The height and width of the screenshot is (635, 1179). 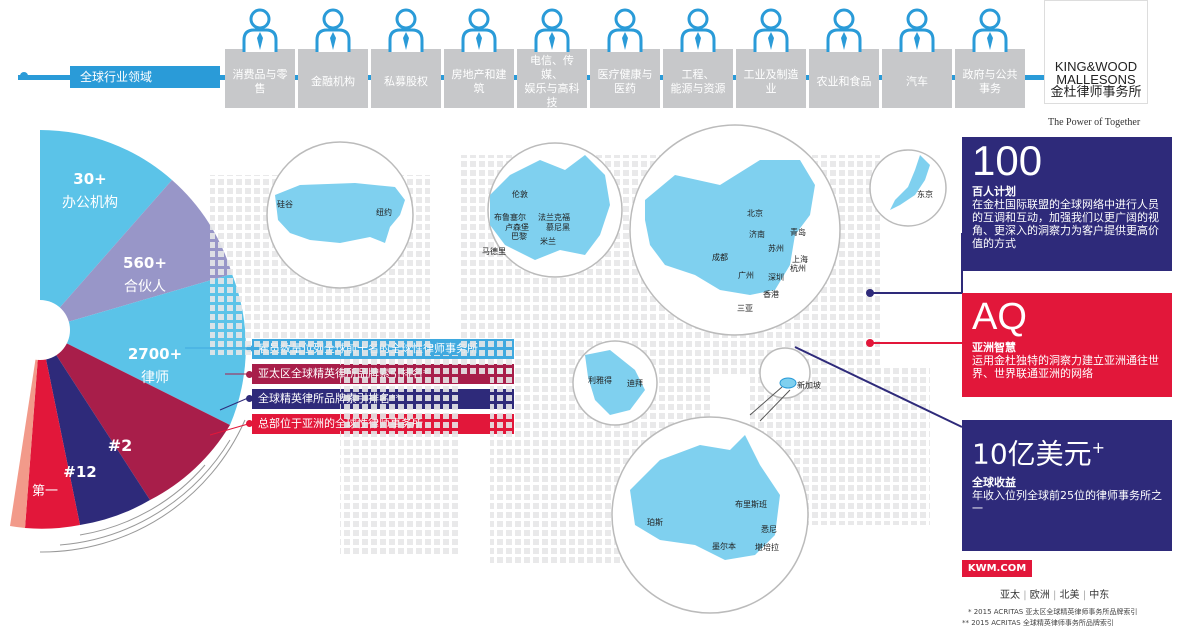 What do you see at coordinates (1098, 447) in the screenshot?
I see `panel-revenue-sup: +` at bounding box center [1098, 447].